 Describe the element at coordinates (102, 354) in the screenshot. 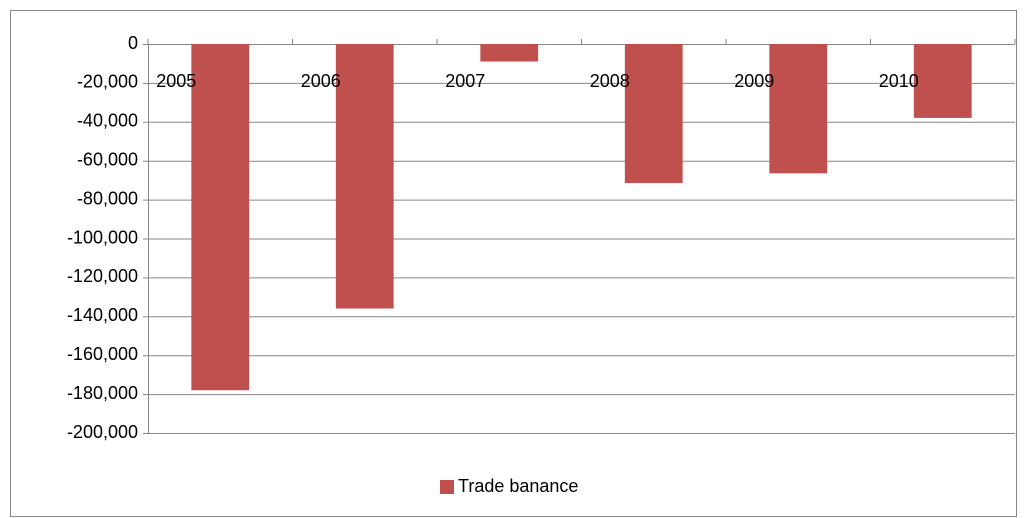

I see `y-tick-label: -160,000` at that location.